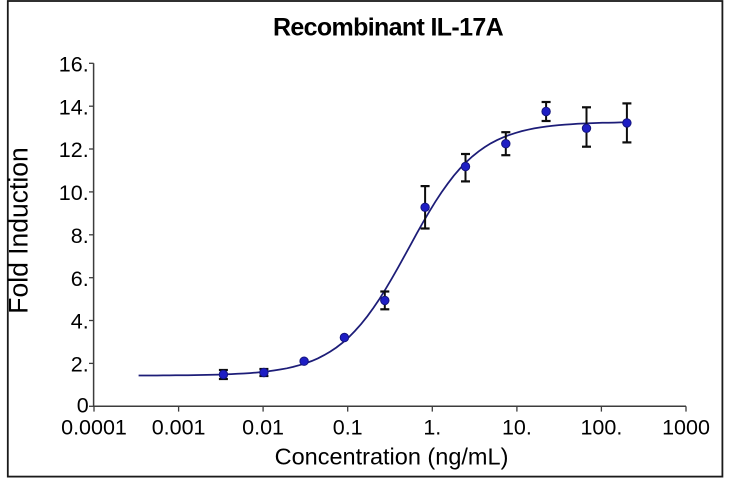 Image resolution: width=730 pixels, height=478 pixels. Describe the element at coordinates (74, 64) in the screenshot. I see `svg-text: 16.` at that location.